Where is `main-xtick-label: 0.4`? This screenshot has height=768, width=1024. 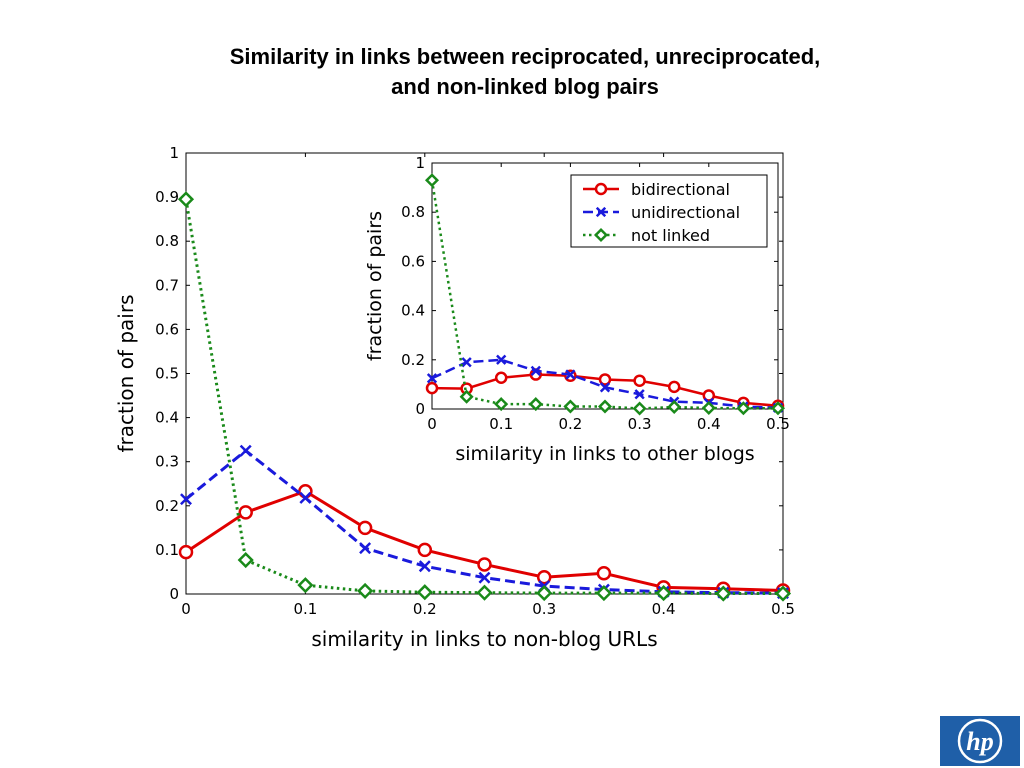 main-xtick-label: 0.4 is located at coordinates (664, 609).